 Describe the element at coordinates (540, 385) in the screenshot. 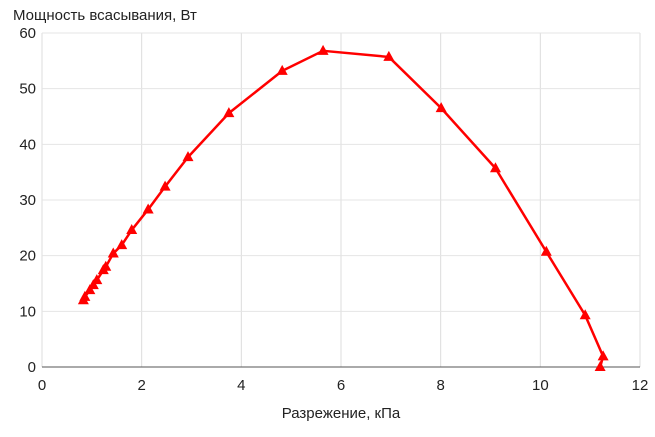

I see `x-tick-label: 10` at that location.